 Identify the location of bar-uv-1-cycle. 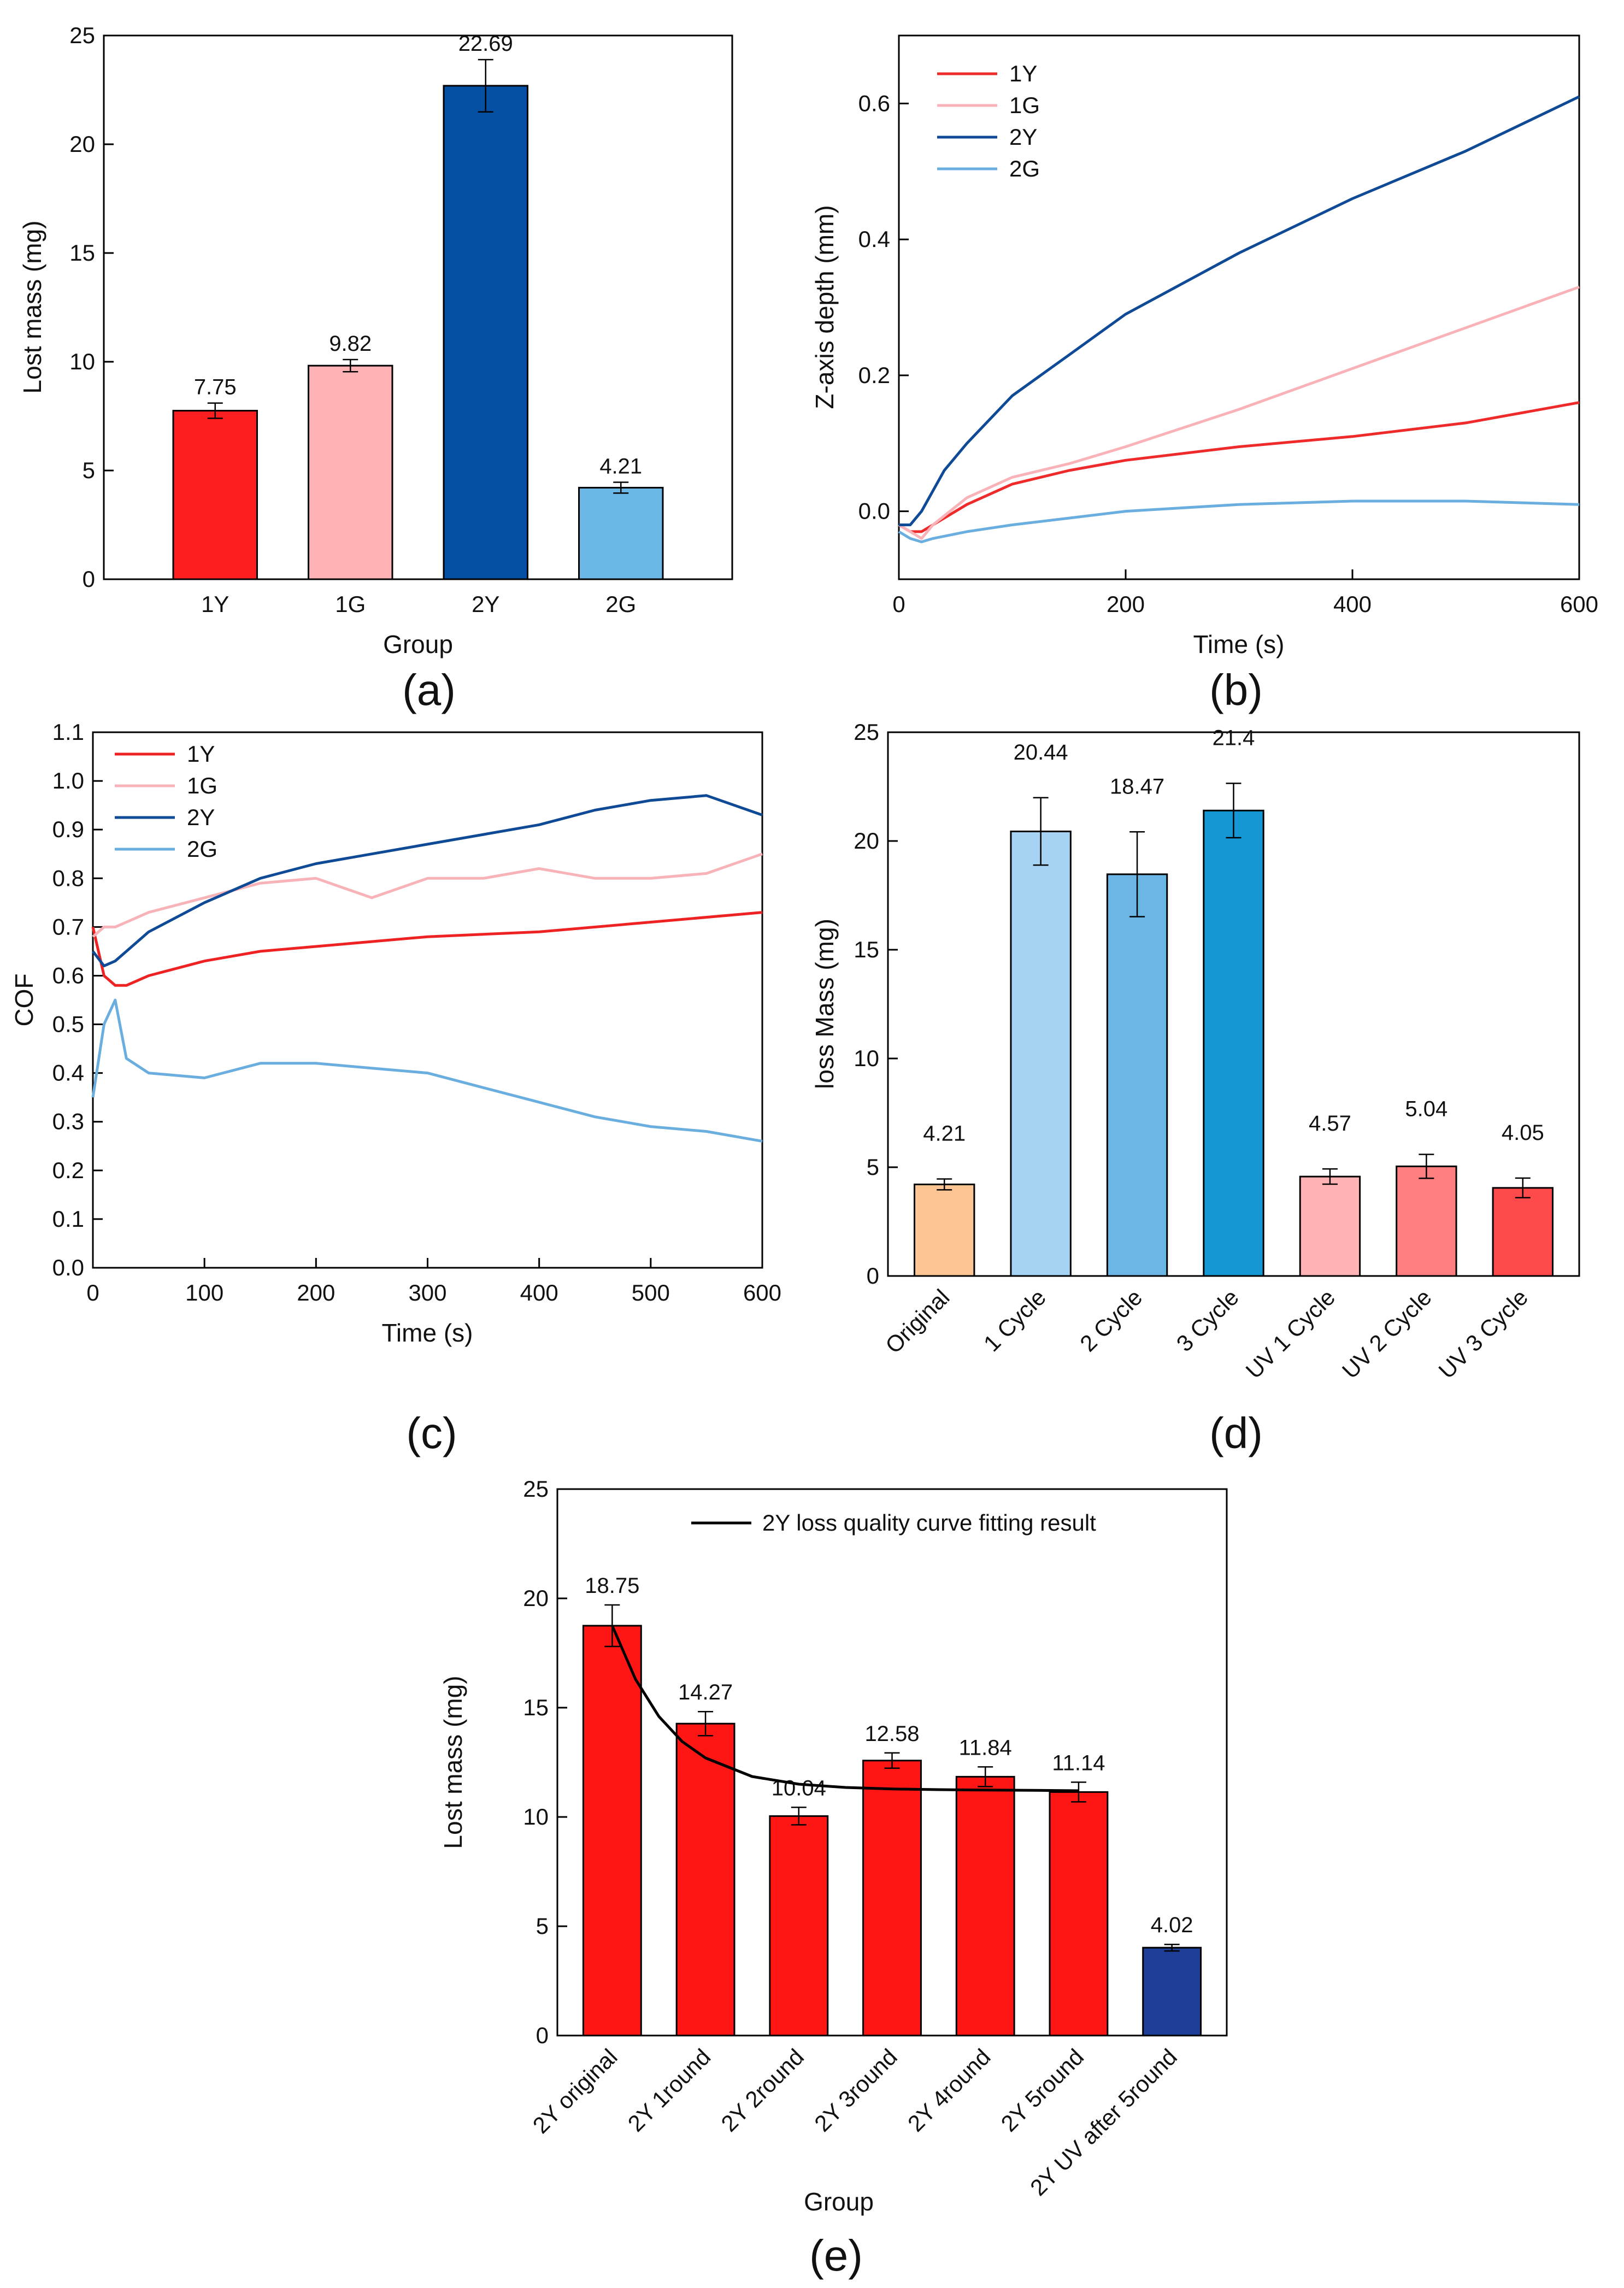
(1330, 1226).